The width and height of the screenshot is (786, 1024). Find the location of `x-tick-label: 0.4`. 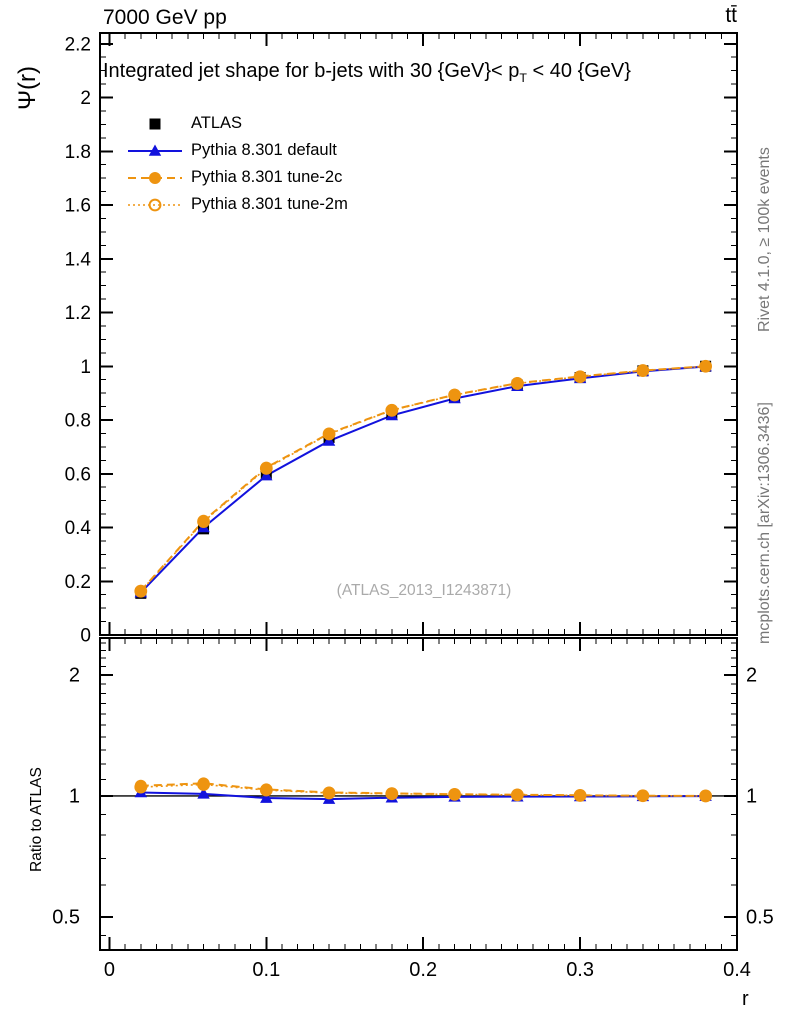

x-tick-label: 0.4 is located at coordinates (737, 970).